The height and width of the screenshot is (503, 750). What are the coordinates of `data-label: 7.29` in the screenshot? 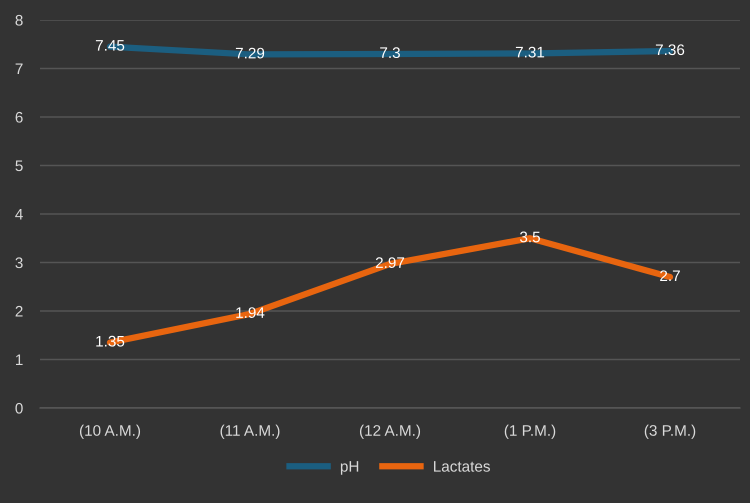 It's located at (250, 53).